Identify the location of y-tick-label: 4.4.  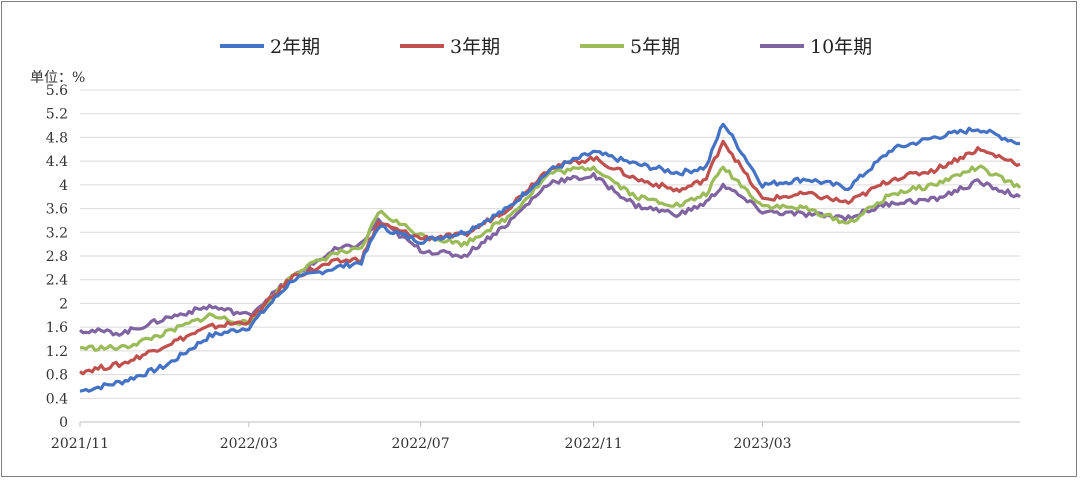
(57, 162).